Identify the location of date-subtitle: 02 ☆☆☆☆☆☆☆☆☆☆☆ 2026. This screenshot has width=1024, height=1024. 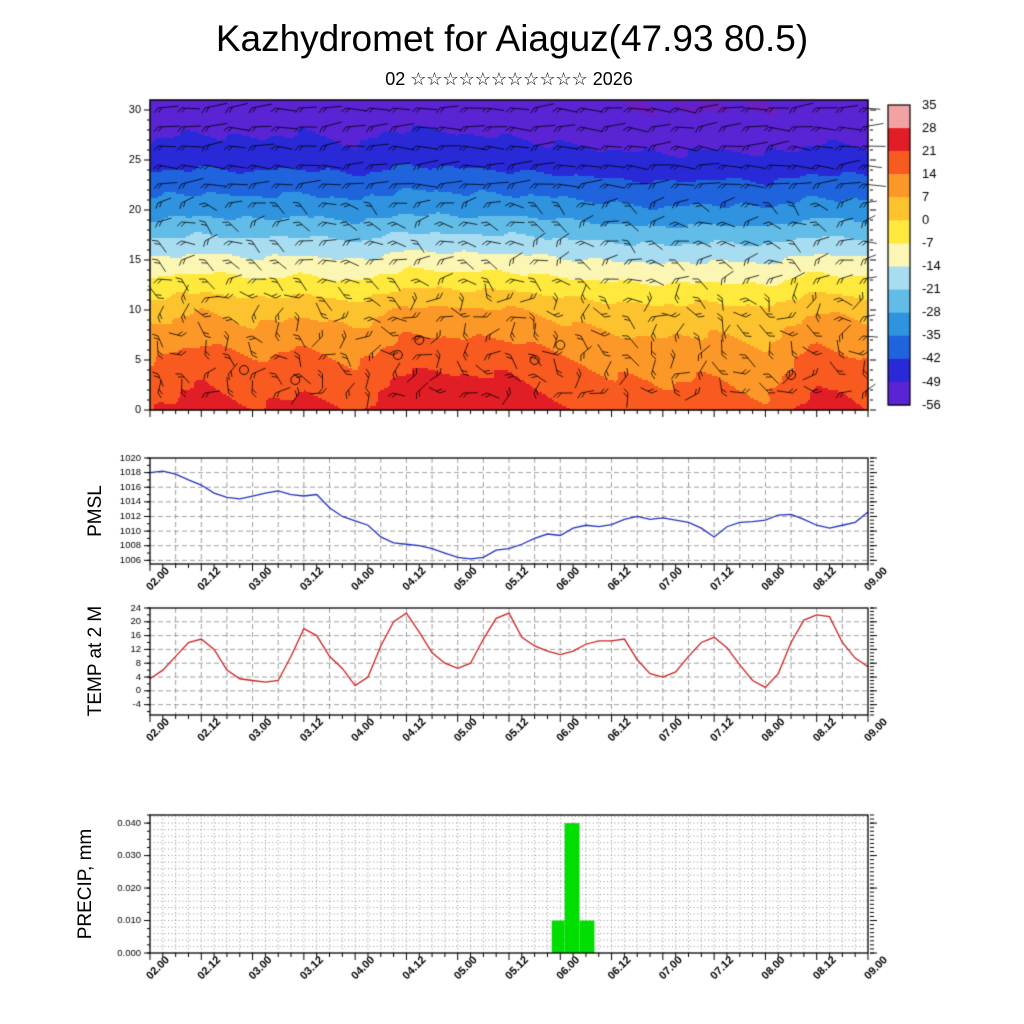
(509, 79).